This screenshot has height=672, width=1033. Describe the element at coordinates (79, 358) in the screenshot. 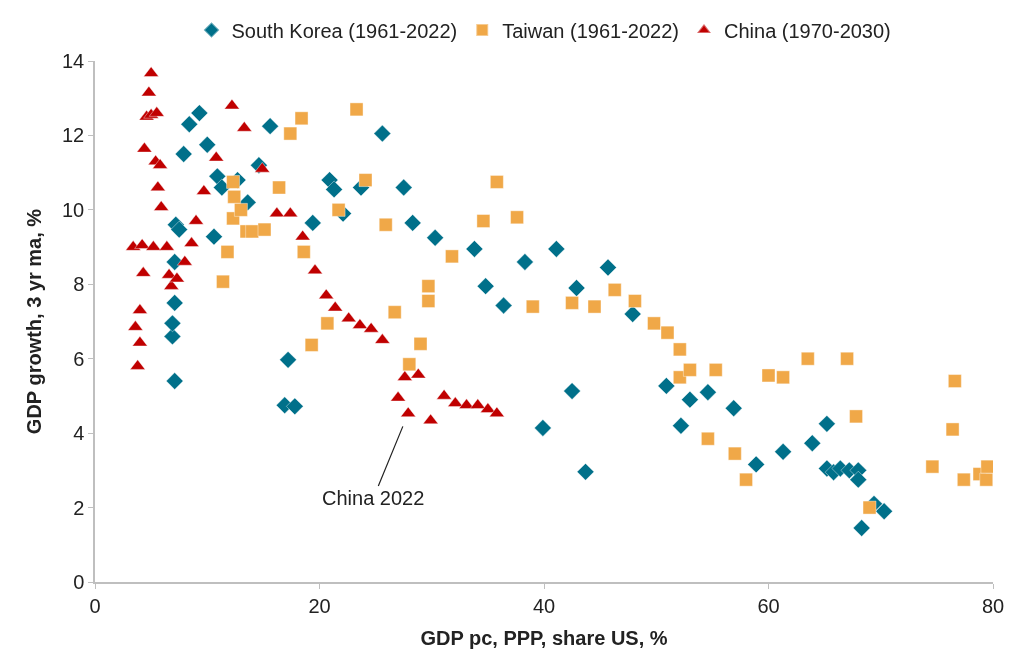

I see `y-tick-label: 6` at that location.